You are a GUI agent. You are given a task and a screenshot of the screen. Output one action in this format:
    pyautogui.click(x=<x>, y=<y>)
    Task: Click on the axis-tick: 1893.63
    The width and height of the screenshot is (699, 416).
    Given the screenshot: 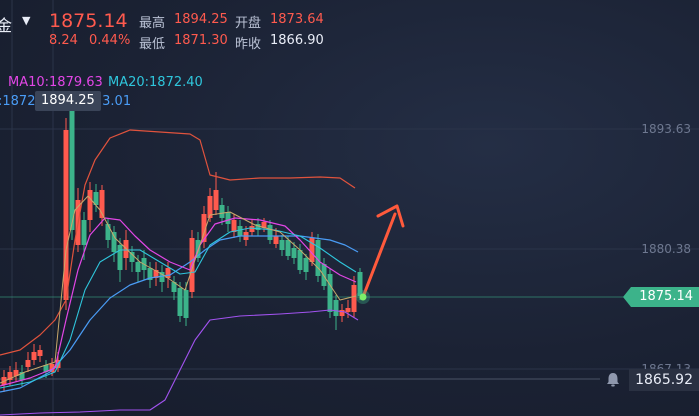 What is the action you would take?
    pyautogui.click(x=666, y=129)
    